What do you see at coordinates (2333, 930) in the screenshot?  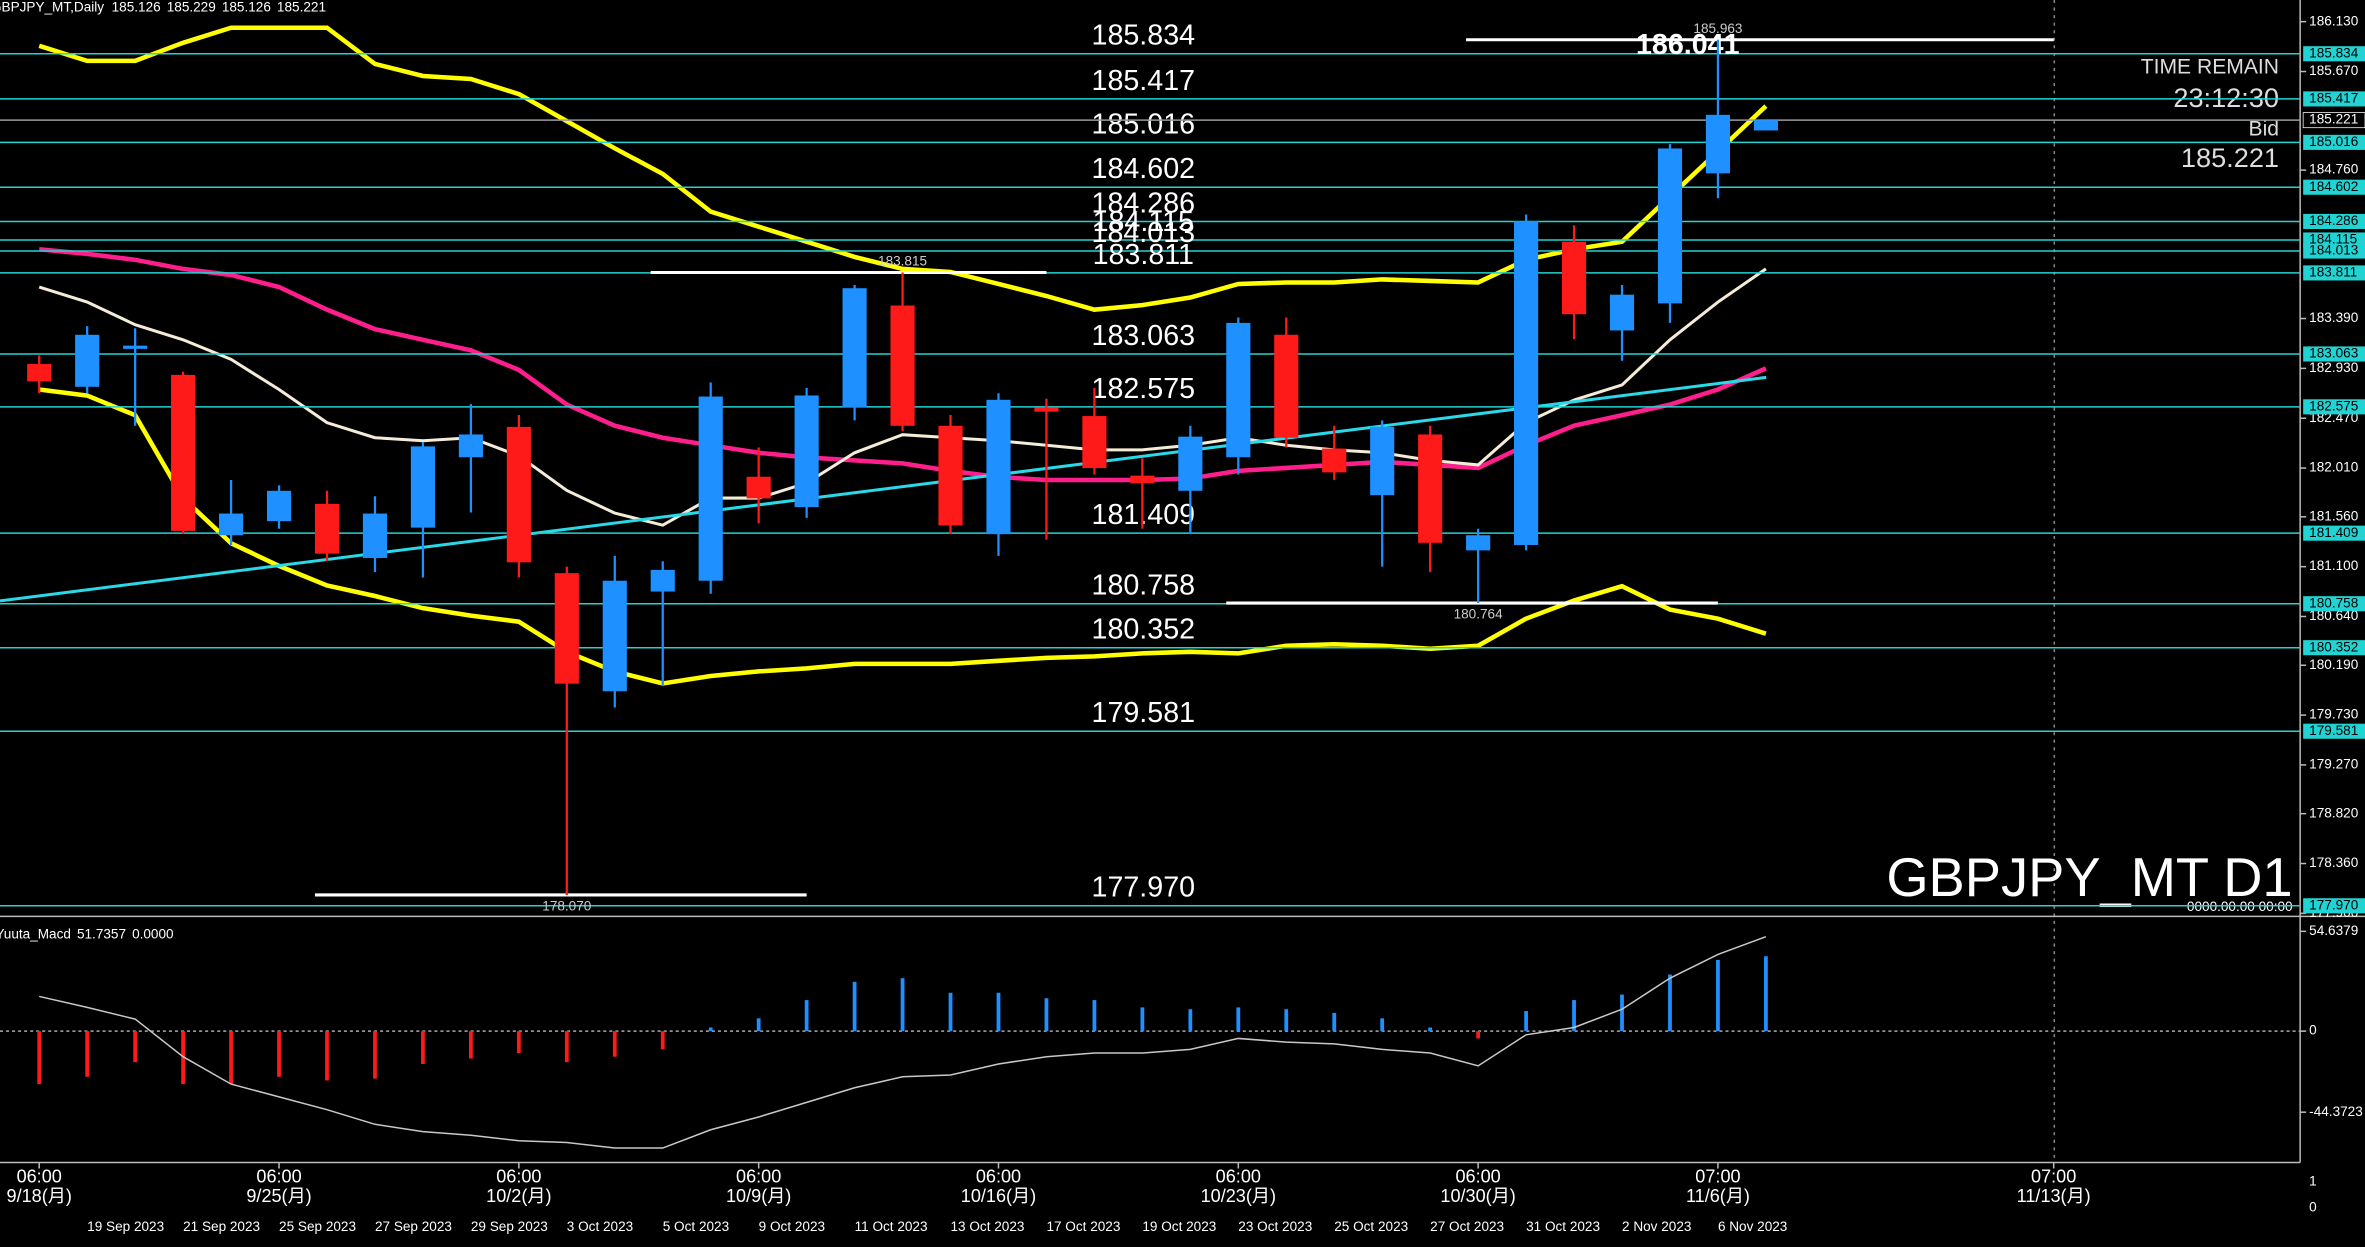 I see `macd-tick-label: 54.6379` at bounding box center [2333, 930].